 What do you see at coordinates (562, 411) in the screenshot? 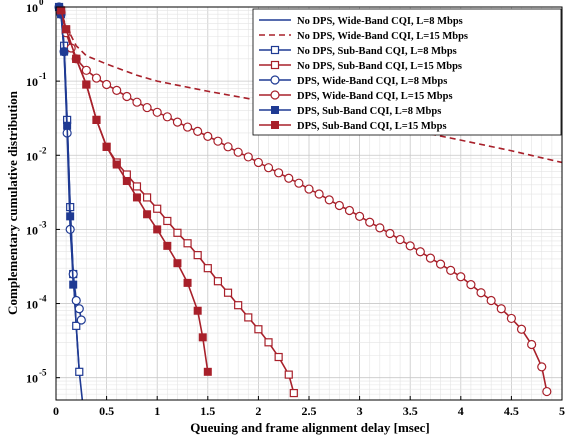
I see `x-tick-label: 5` at bounding box center [562, 411].